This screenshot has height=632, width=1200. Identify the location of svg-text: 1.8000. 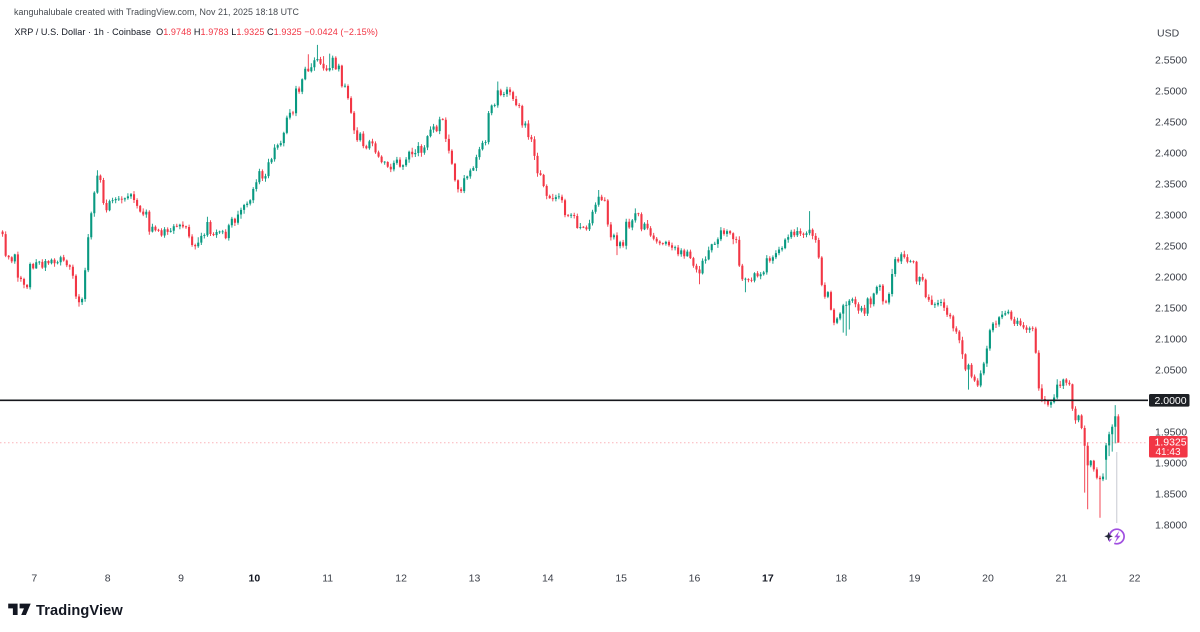
(1171, 525).